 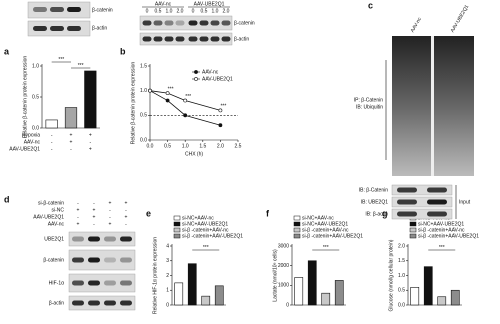 What do you see at coordinates (275, 275) in the screenshot?
I see `y-axis-label: Lactate (nmol/10⁶ cells)` at bounding box center [275, 275].